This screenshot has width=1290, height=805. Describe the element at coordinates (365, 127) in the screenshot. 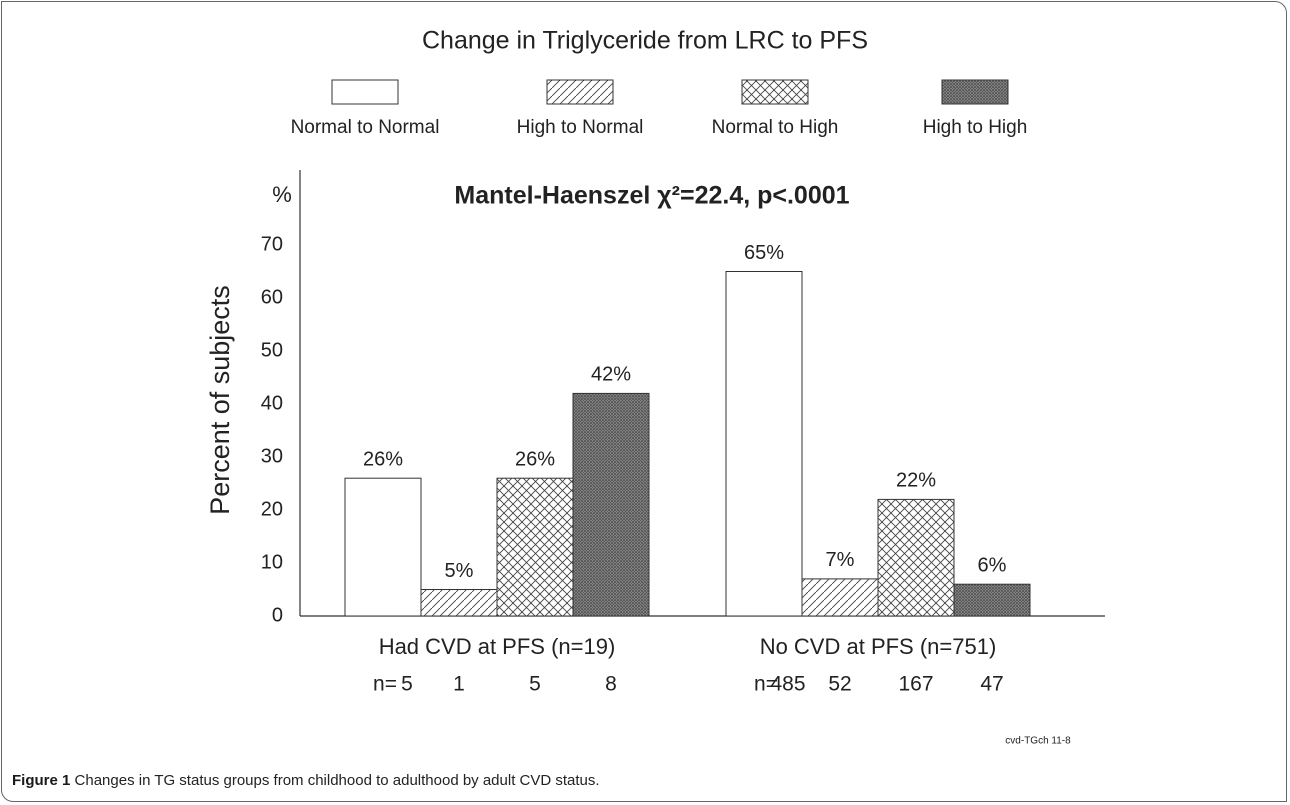

I see `legend-label: Normal to Normal` at that location.